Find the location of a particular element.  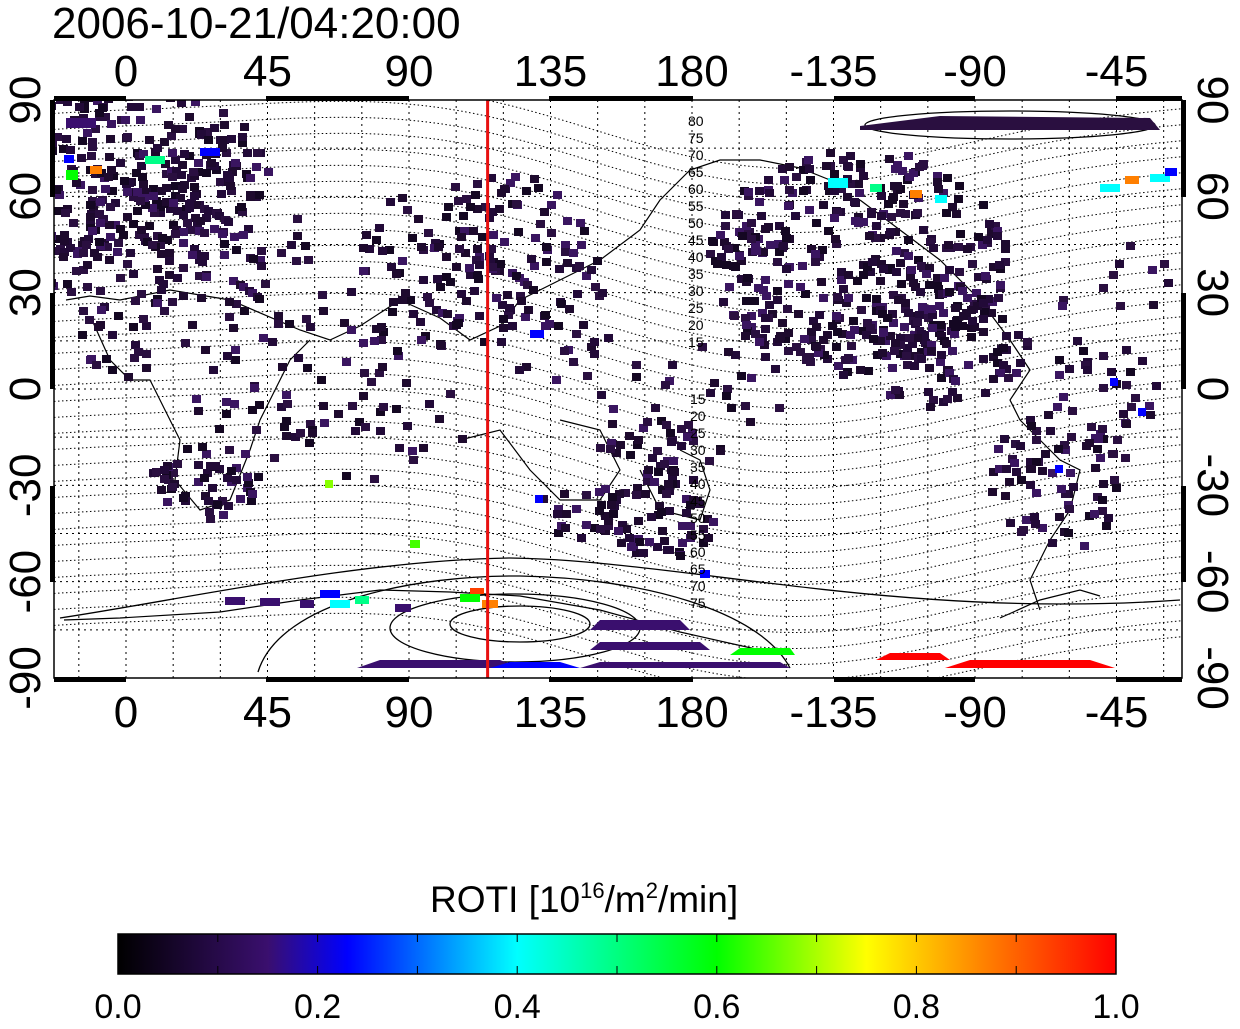

y-tick-right: 30 is located at coordinates (1212, 292).